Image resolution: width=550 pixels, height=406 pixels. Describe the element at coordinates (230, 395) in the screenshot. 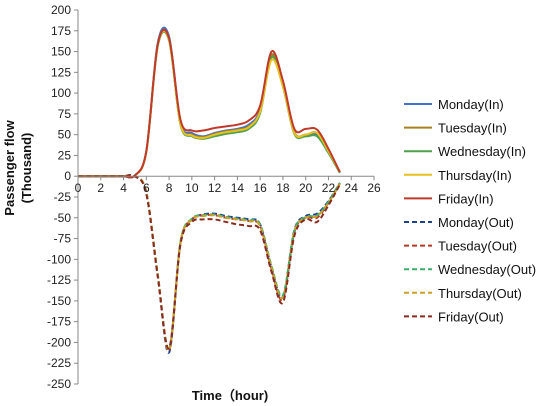

I see `x-axis-title: Time（hour)` at that location.